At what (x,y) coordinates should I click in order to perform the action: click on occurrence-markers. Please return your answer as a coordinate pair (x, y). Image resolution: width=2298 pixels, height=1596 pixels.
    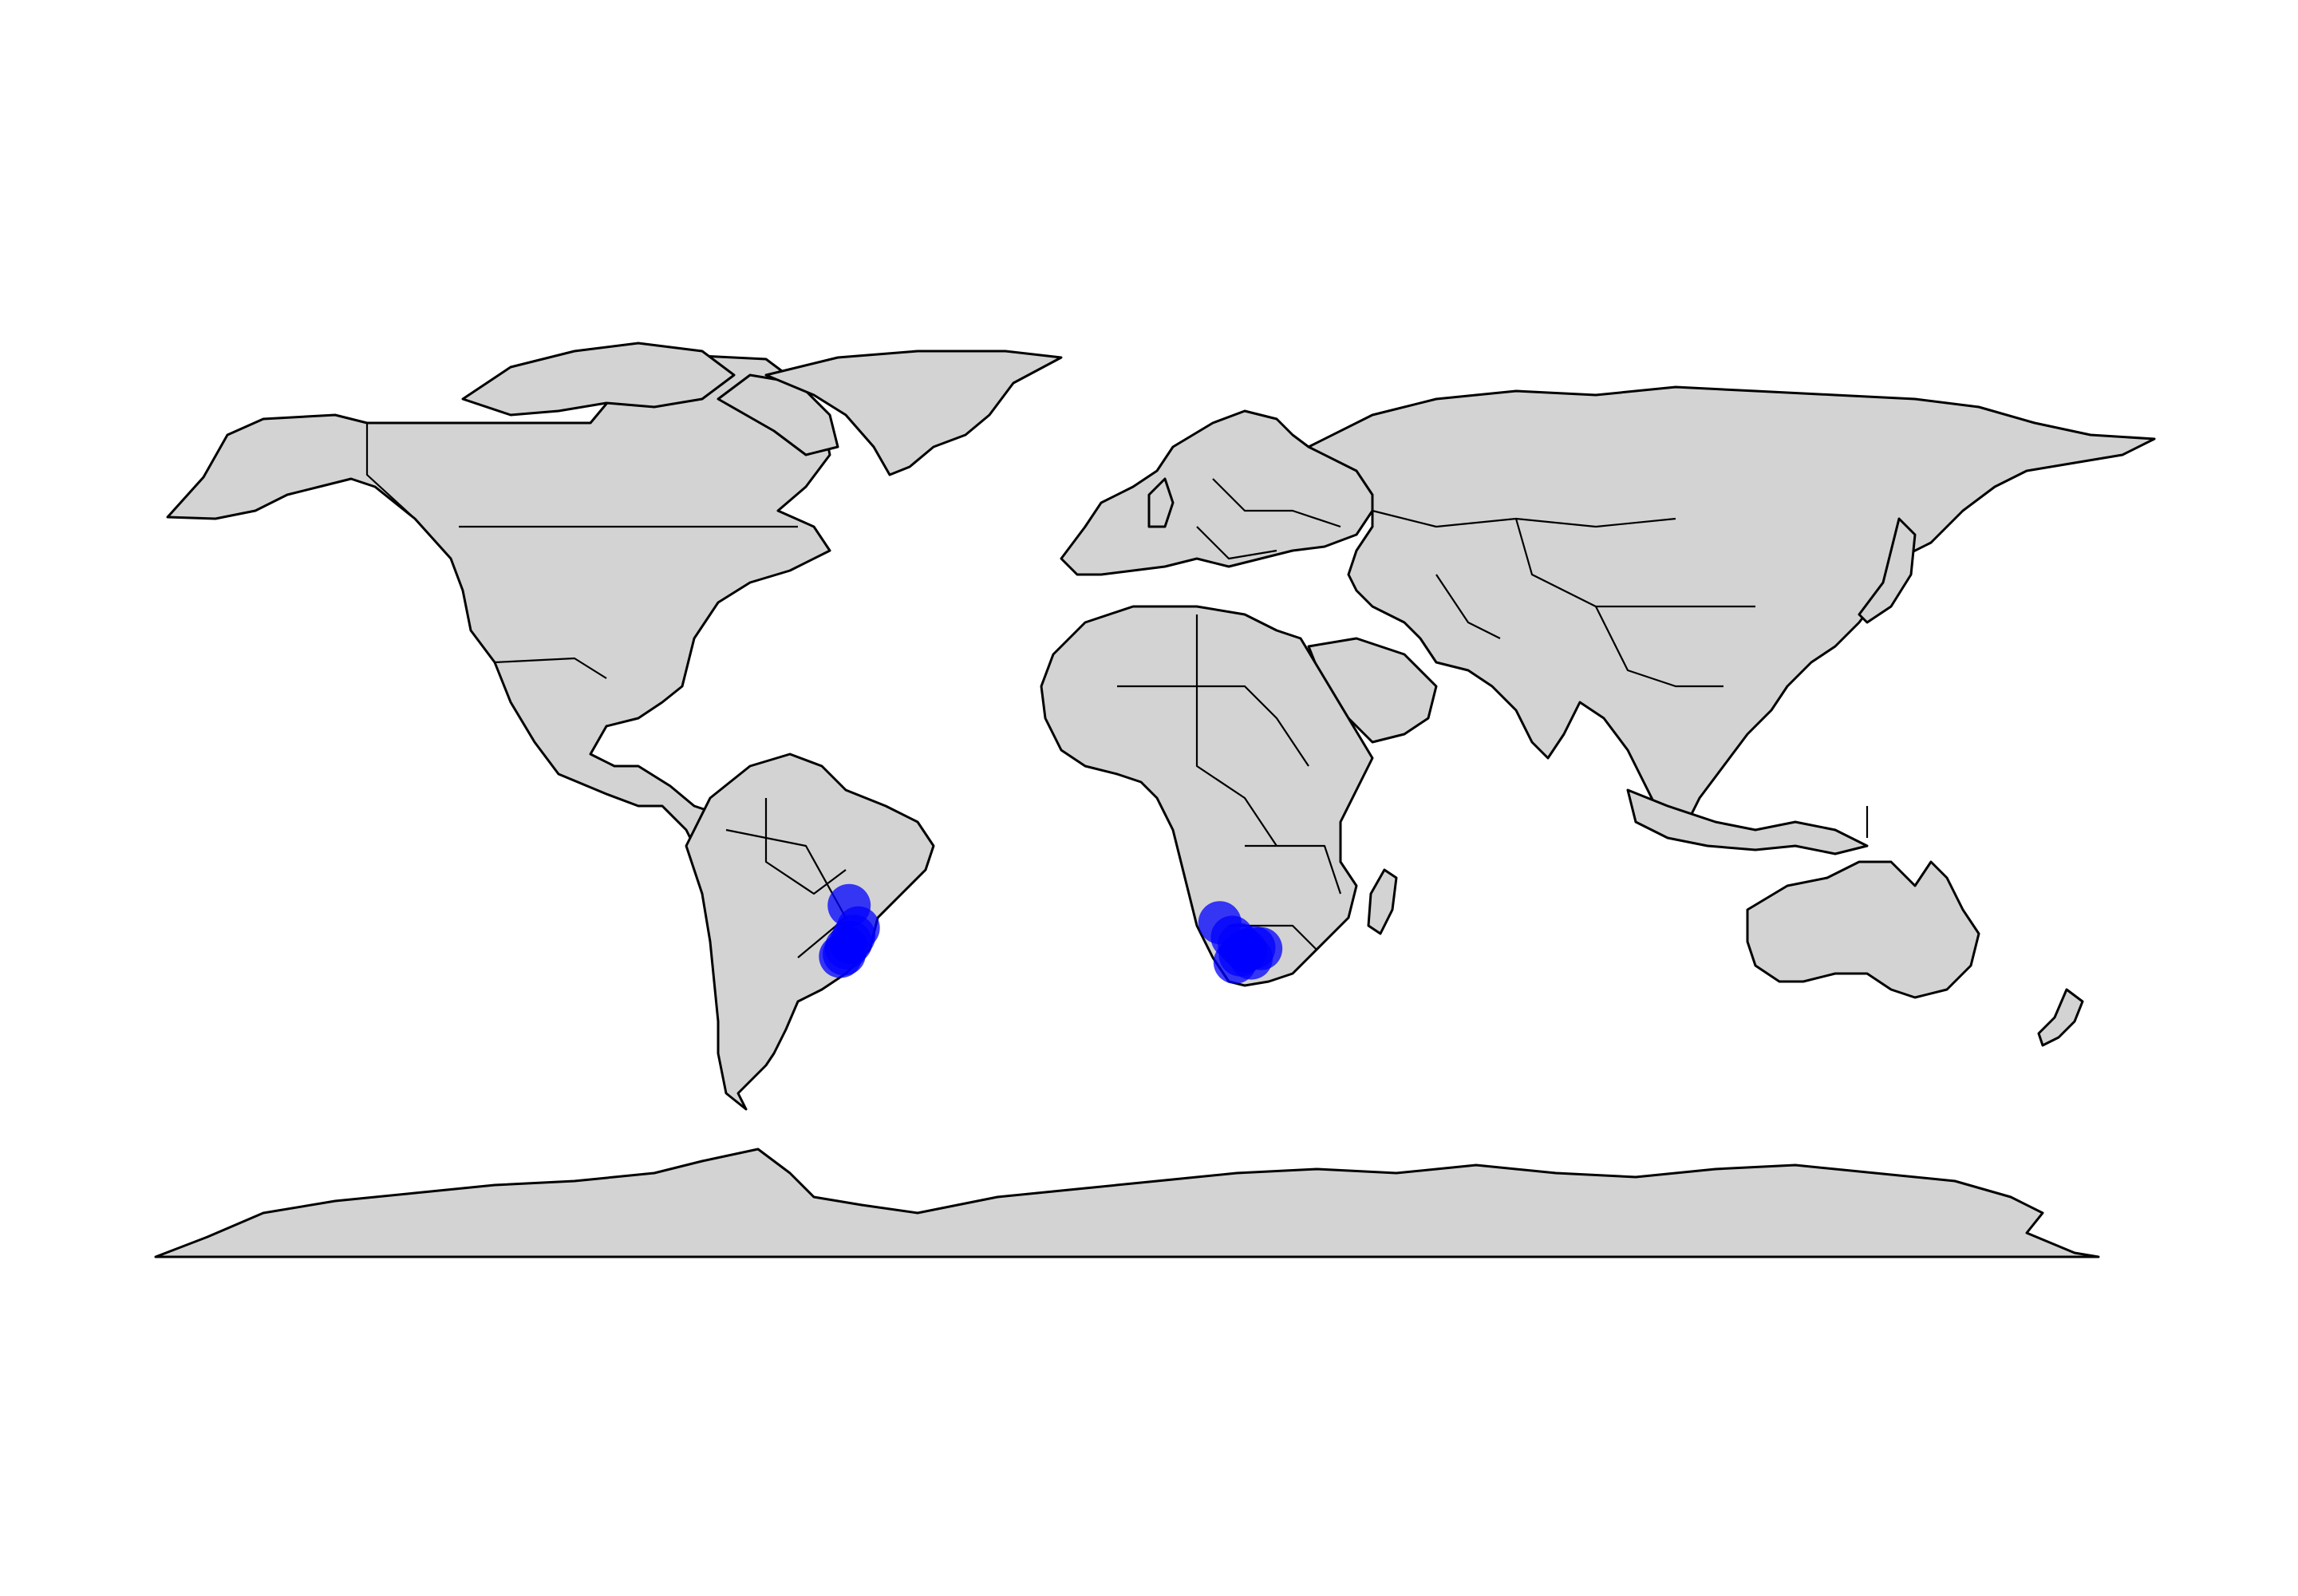
    Looking at the image, I should click on (1051, 933).